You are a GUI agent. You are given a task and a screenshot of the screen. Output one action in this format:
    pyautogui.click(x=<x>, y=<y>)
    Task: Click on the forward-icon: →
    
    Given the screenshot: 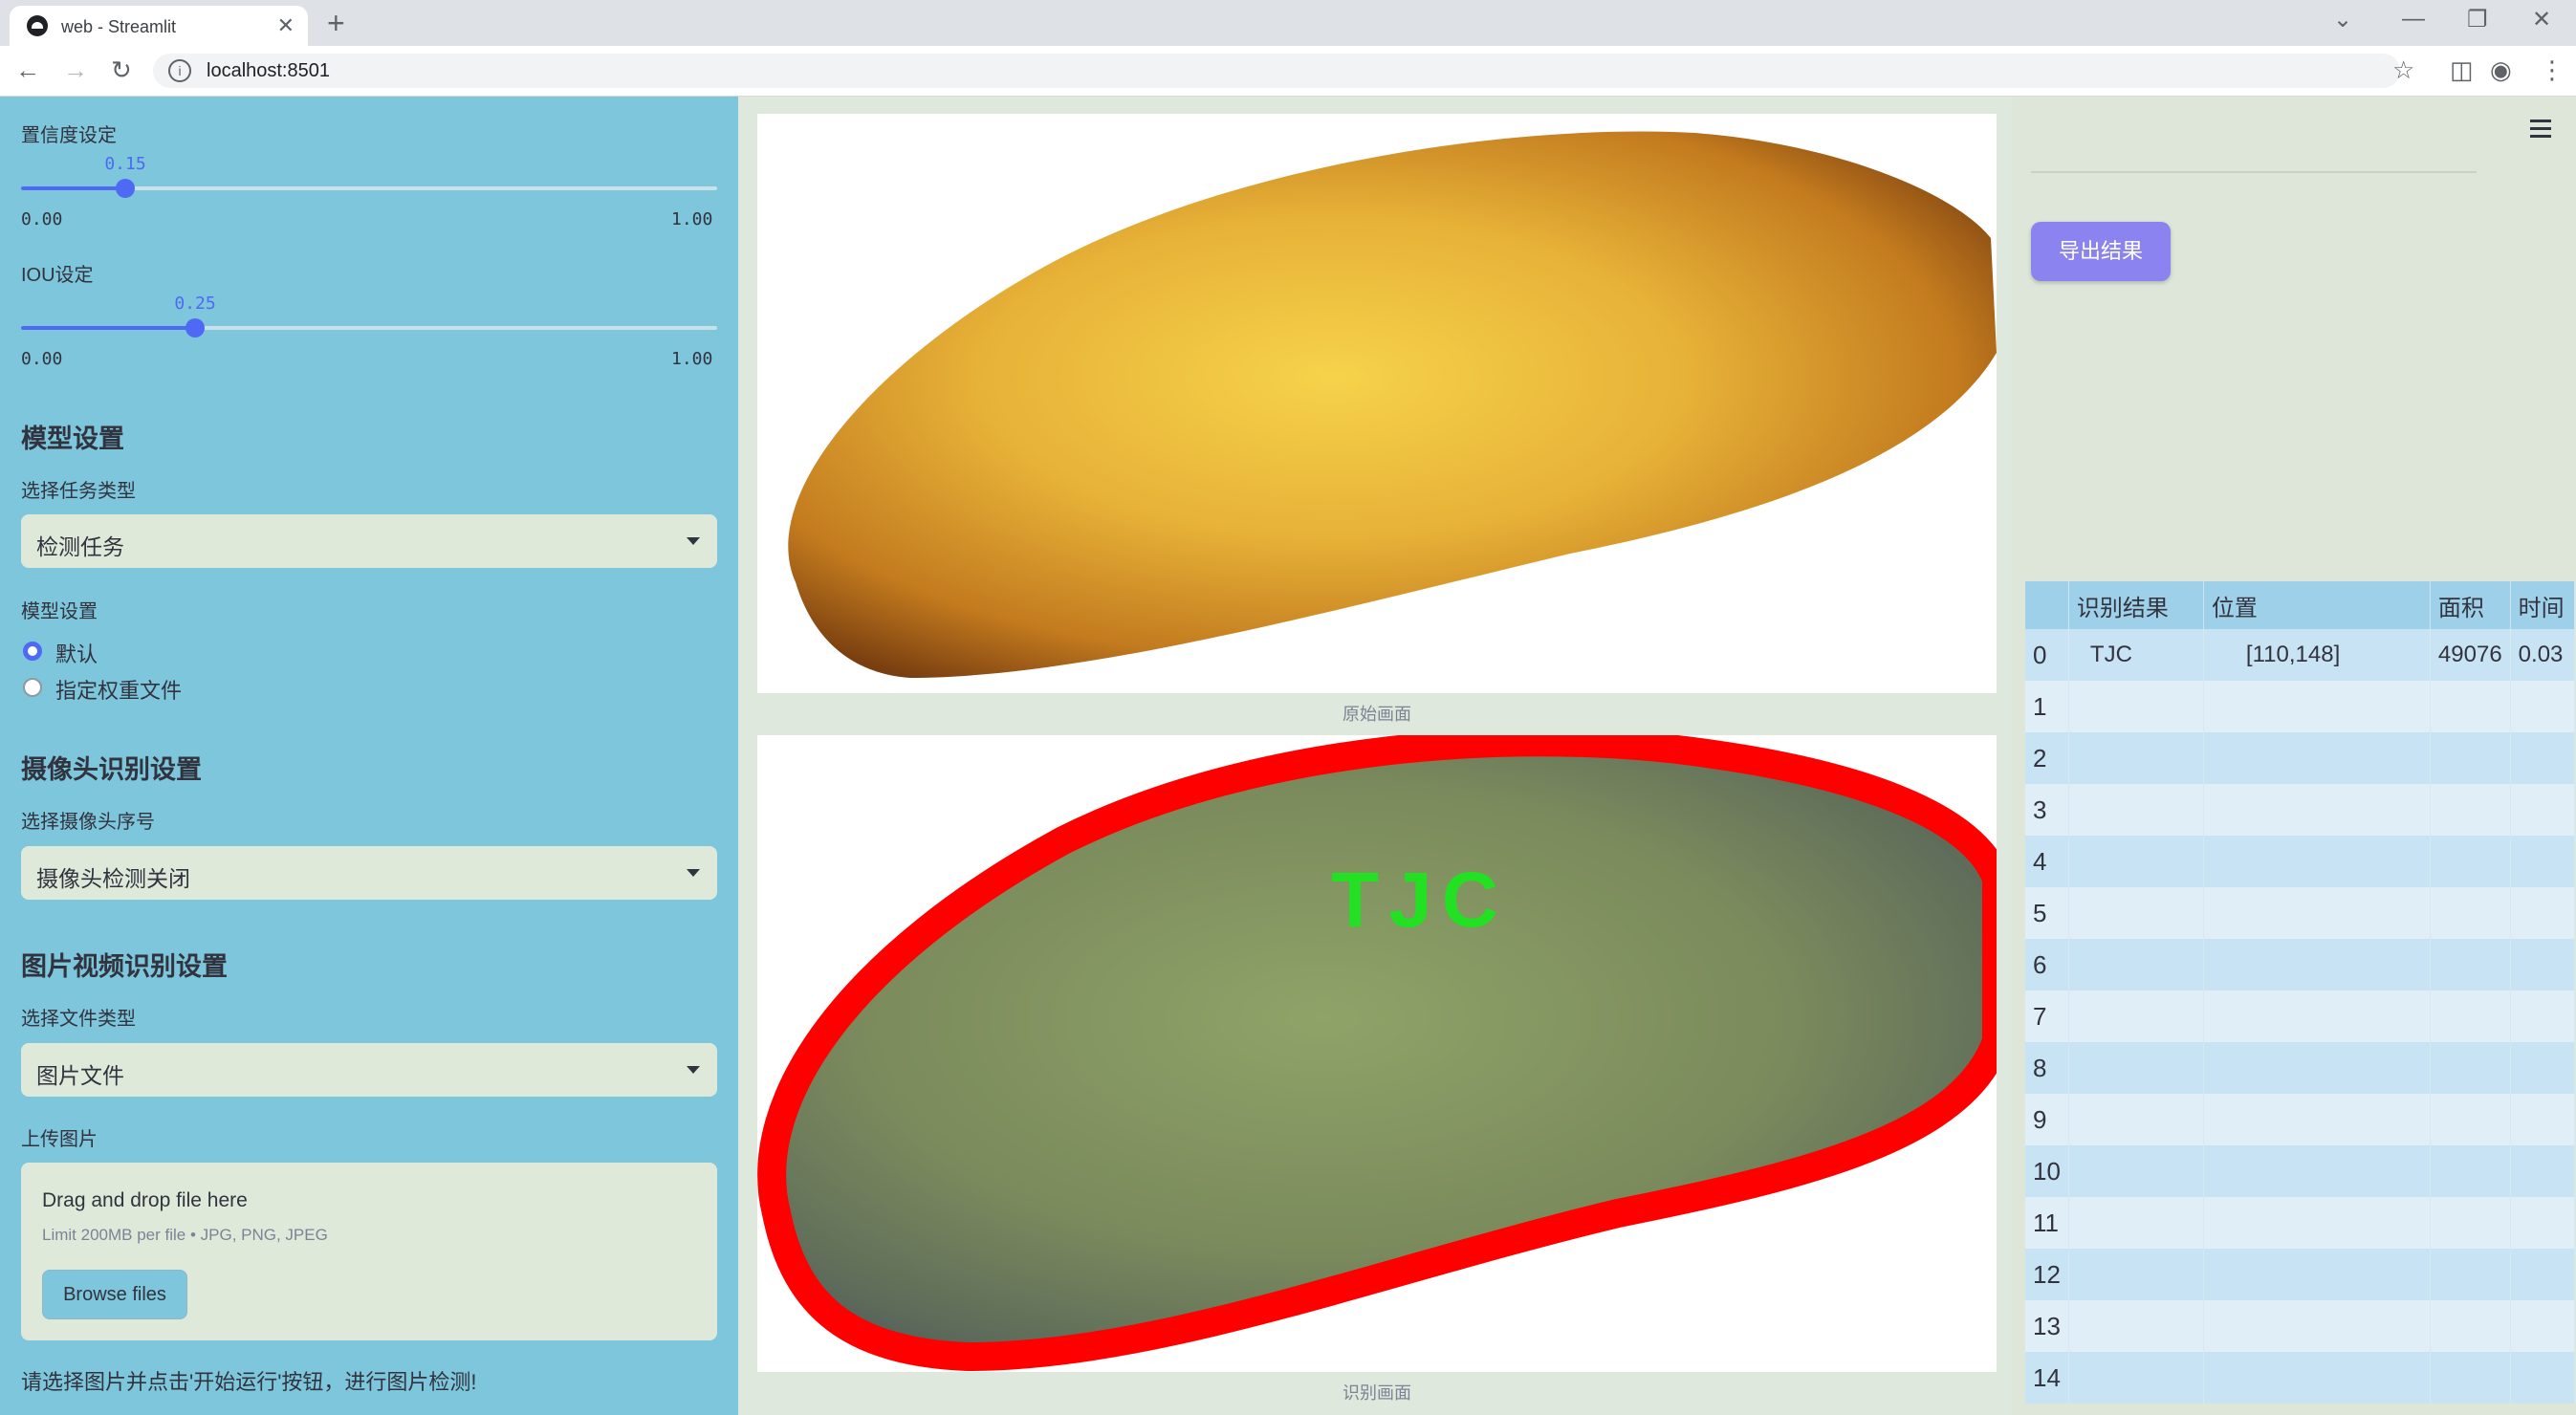 What is the action you would take?
    pyautogui.click(x=75, y=69)
    